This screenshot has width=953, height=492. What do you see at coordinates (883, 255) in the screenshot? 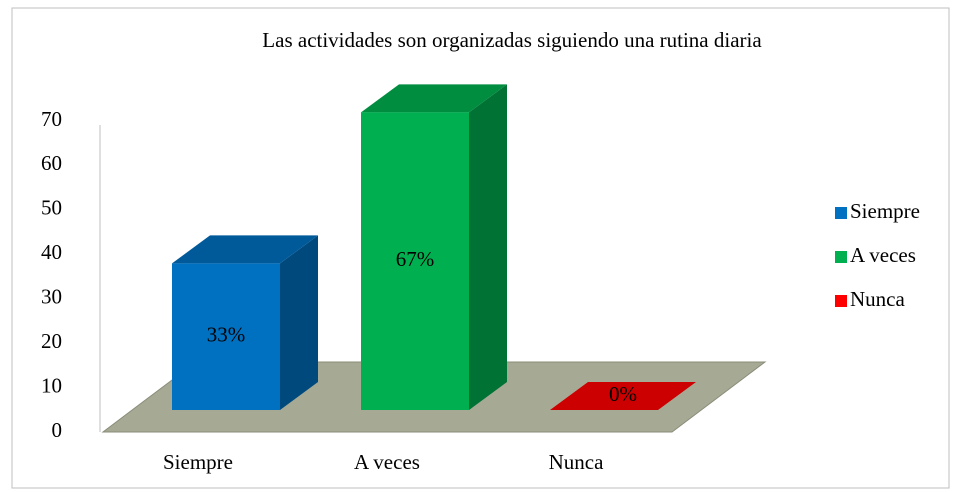
I see `legend-label: A veces` at bounding box center [883, 255].